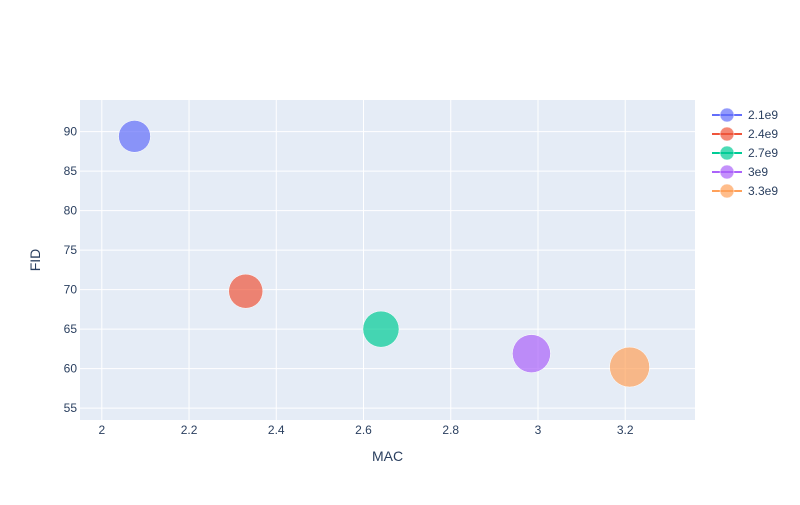 Image resolution: width=800 pixels, height=505 pixels. I want to click on legend: 2.1e9 2.4e9 2.7e9 3e9 3.3e9, so click(745, 153).